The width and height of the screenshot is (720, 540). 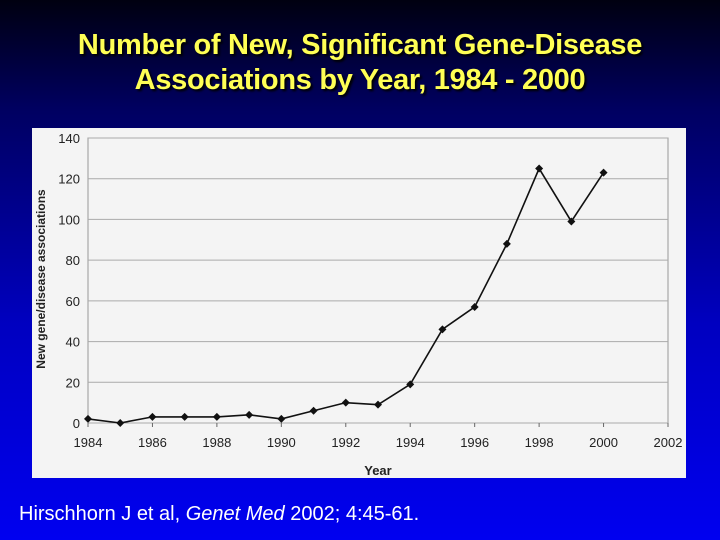 What do you see at coordinates (410, 442) in the screenshot?
I see `x-tick-label: 1994` at bounding box center [410, 442].